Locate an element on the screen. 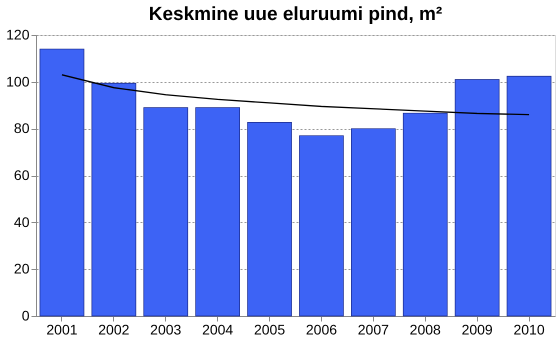  y-tick-label: 40 is located at coordinates (22, 222).